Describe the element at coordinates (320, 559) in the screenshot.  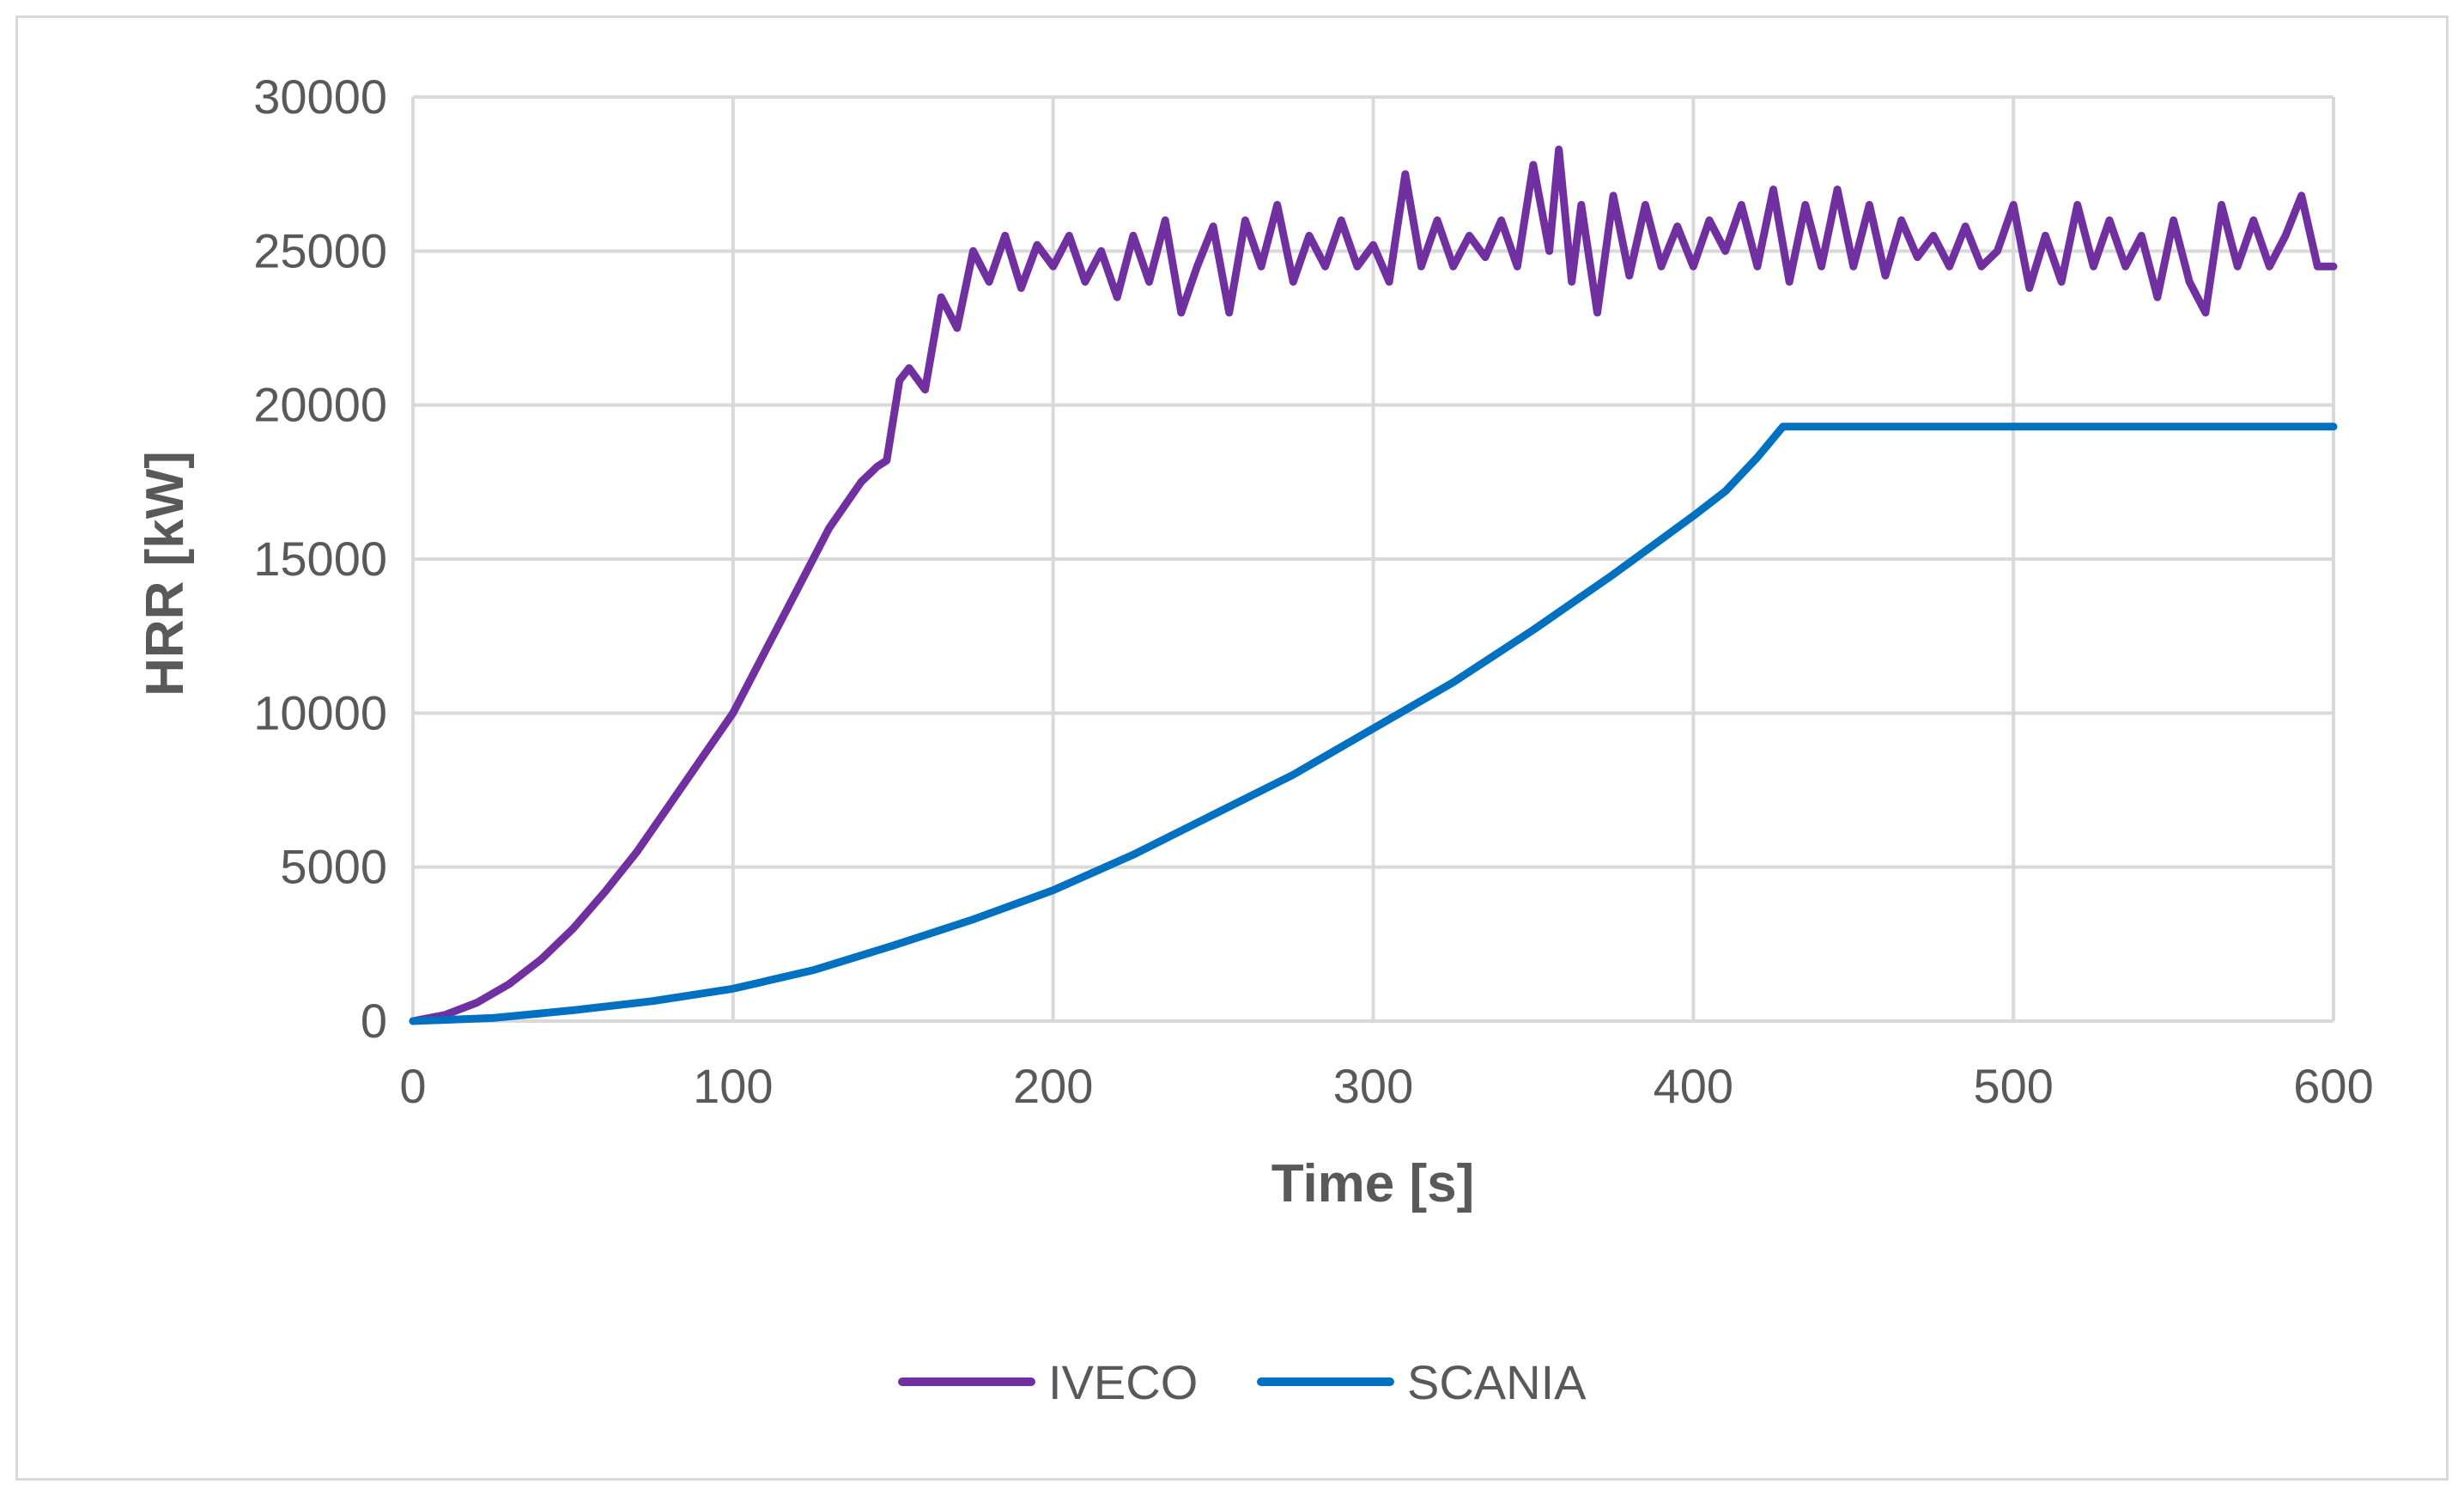
I see `y-tick-label: 15000` at that location.